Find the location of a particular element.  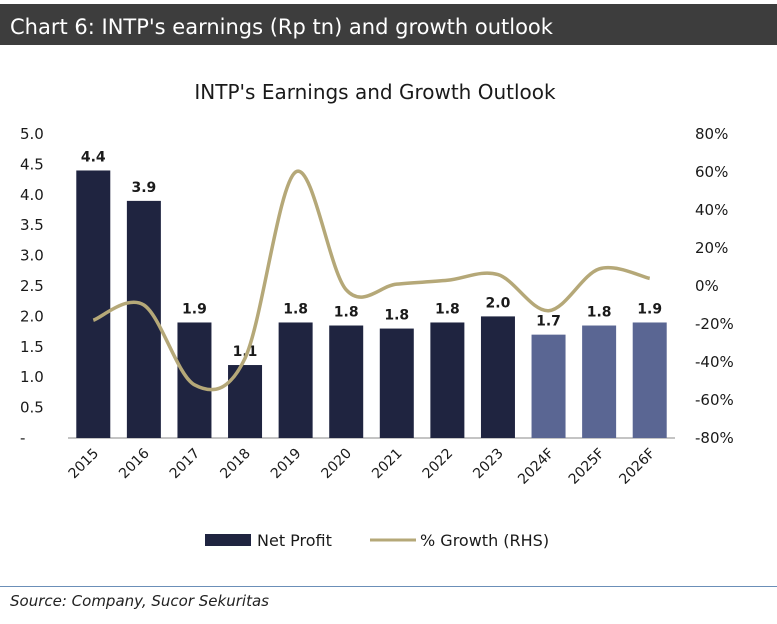

left-tick-label: 5.0 is located at coordinates (32, 134).